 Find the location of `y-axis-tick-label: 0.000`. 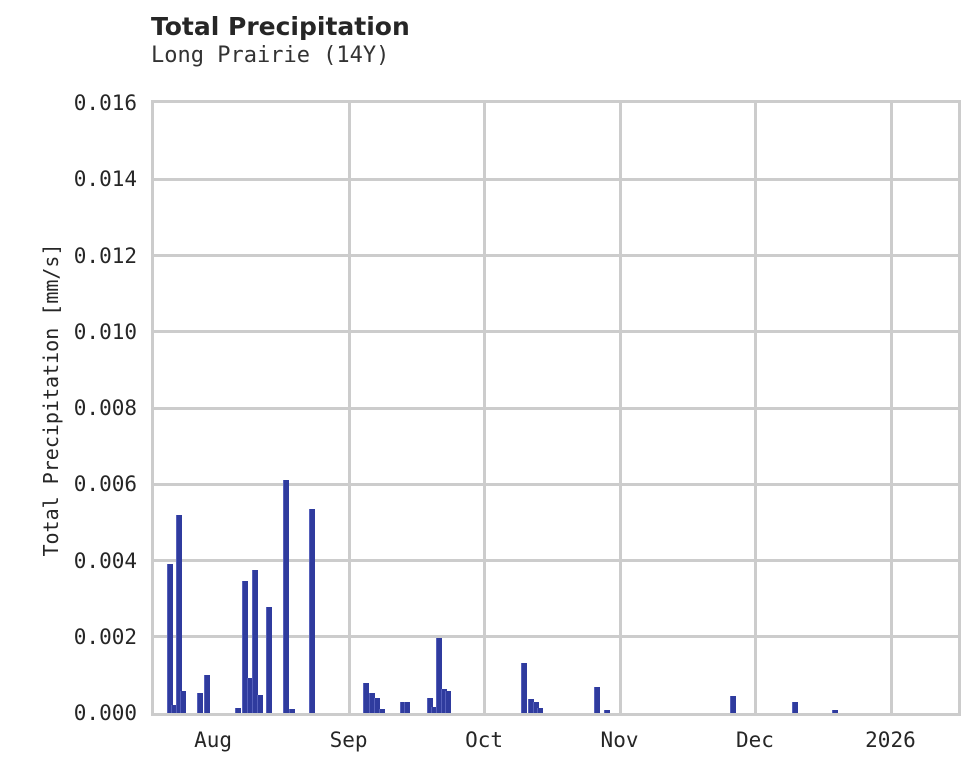

y-axis-tick-label: 0.000 is located at coordinates (105, 713).